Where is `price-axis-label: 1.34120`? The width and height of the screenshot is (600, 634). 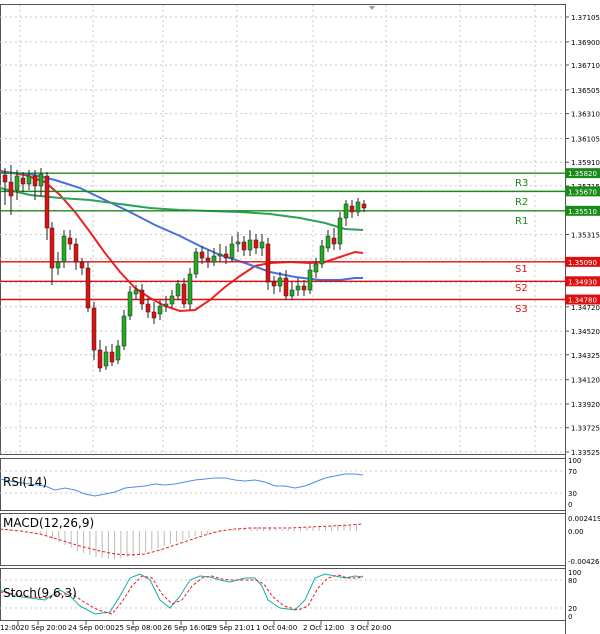 price-axis-label: 1.34120 is located at coordinates (585, 381).